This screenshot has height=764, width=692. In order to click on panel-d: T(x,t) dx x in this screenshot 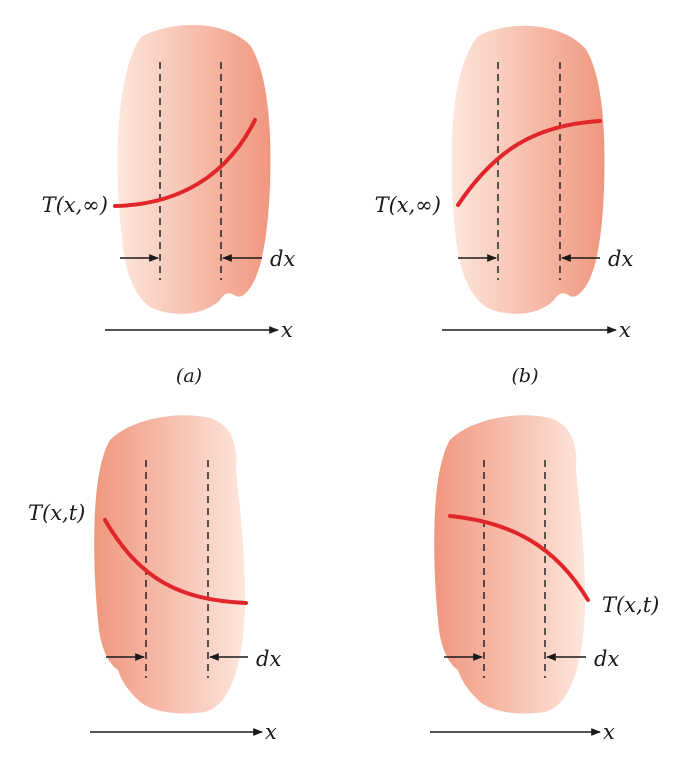, I will do `click(544, 579)`.